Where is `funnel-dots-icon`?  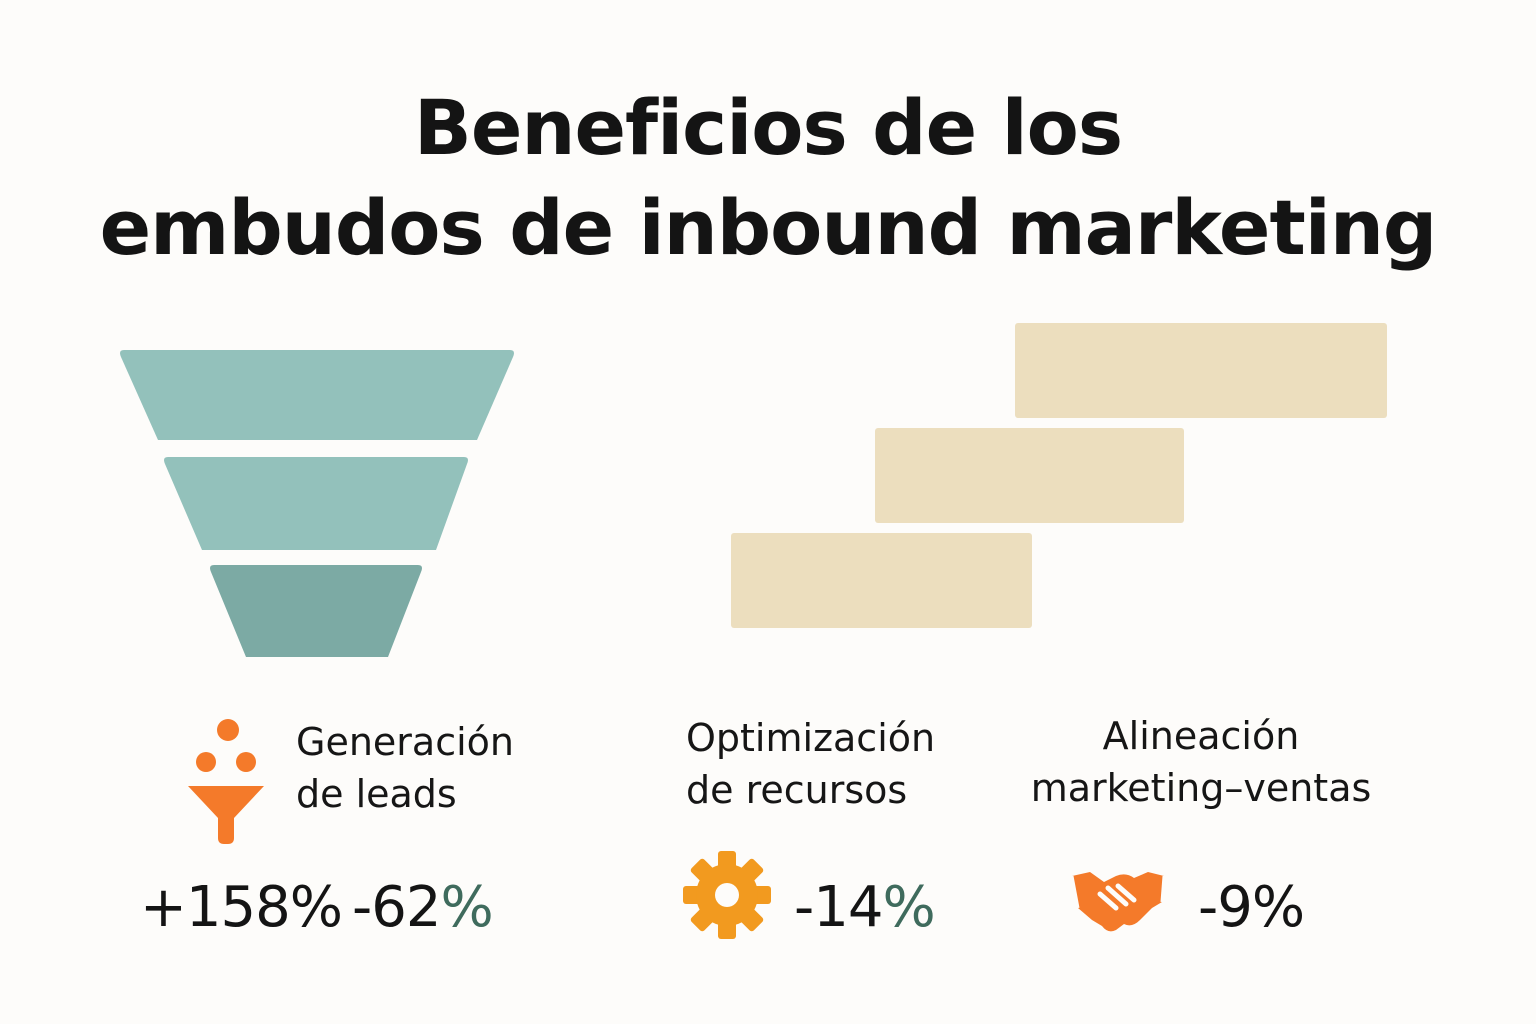
funnel-dots-icon is located at coordinates (226, 781).